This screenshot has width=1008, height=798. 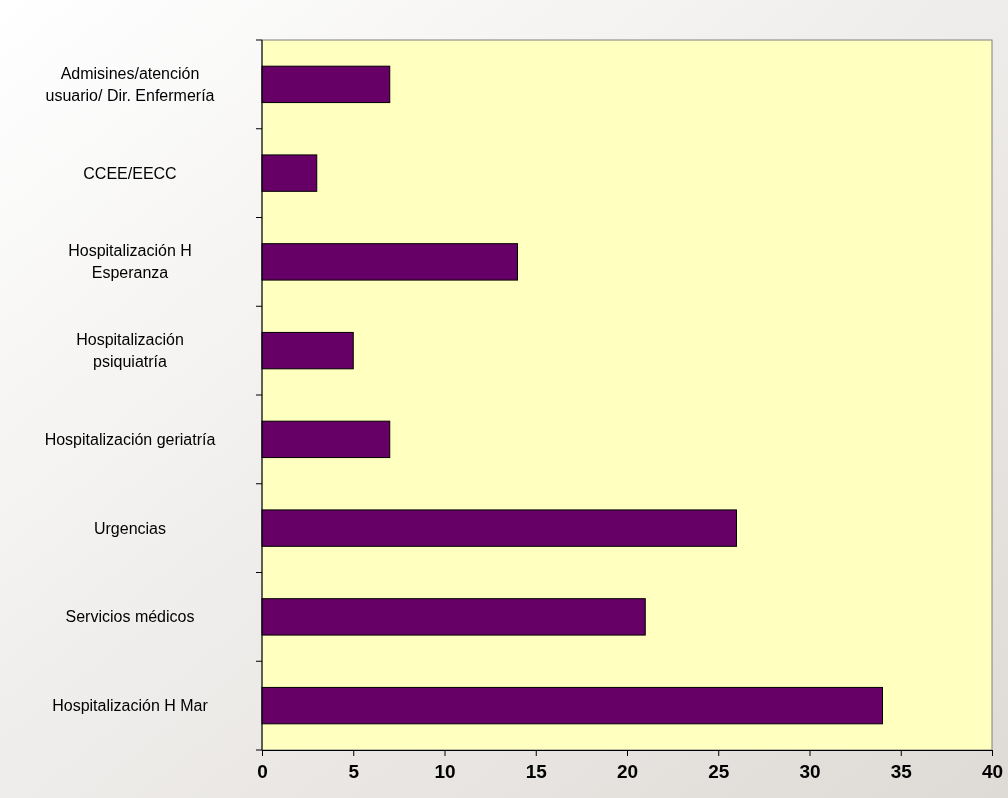 I want to click on x-tick-label: 30, so click(x=810, y=771).